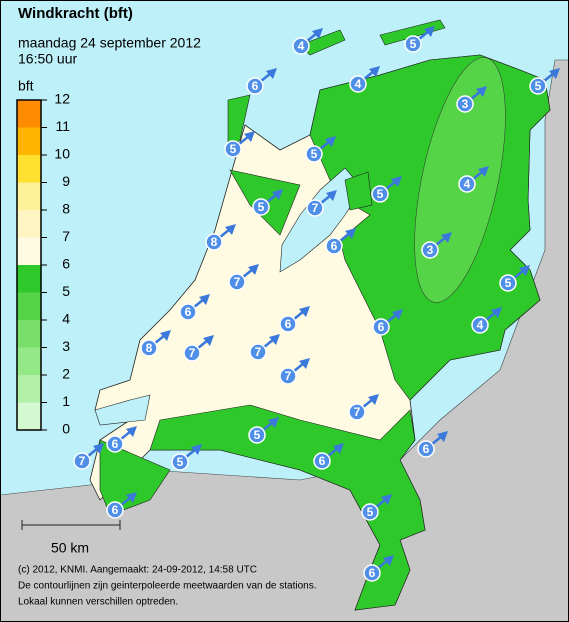 The width and height of the screenshot is (569, 622). Describe the element at coordinates (62, 99) in the screenshot. I see `legend-tick-label: 12` at that location.